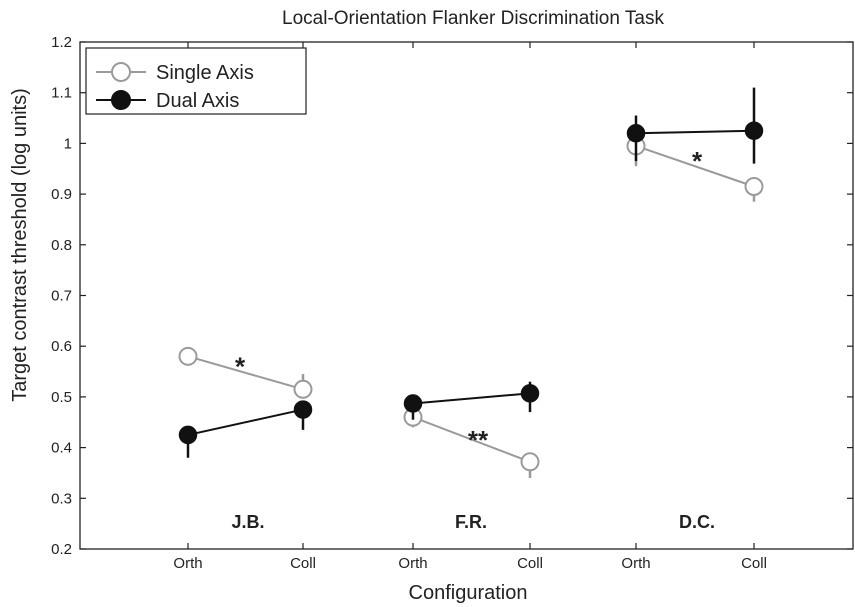 The width and height of the screenshot is (855, 607). What do you see at coordinates (61, 397) in the screenshot?
I see `y-tick-label: 0.5` at bounding box center [61, 397].